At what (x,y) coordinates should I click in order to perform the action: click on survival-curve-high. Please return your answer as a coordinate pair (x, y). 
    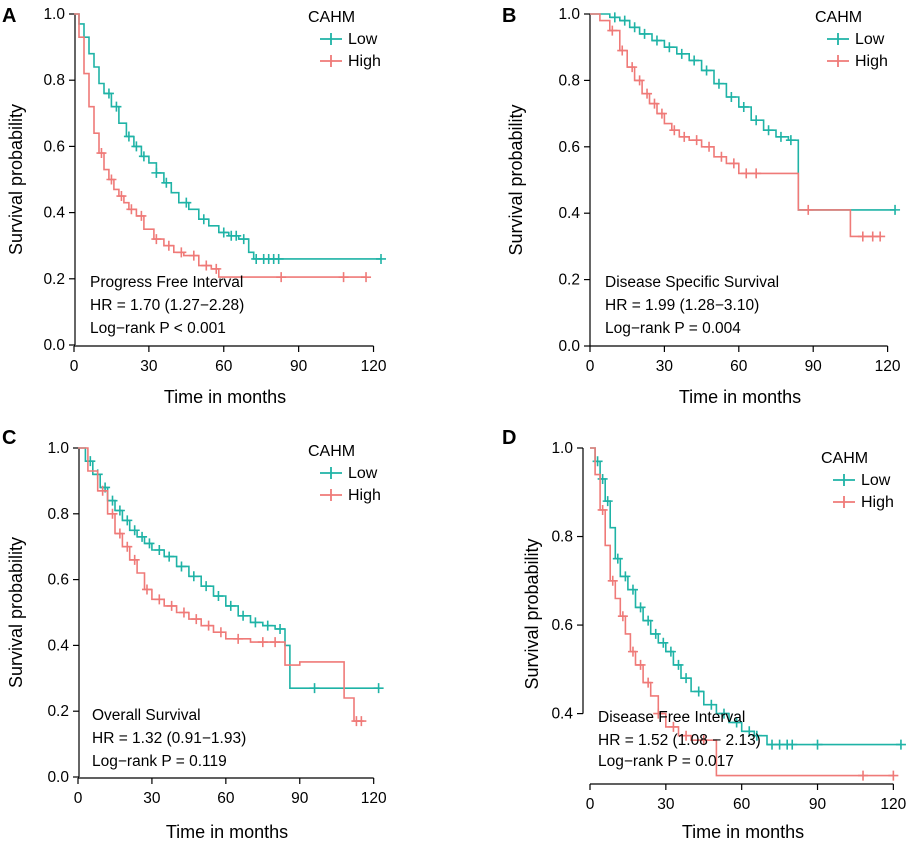
    Looking at the image, I should click on (735, 125).